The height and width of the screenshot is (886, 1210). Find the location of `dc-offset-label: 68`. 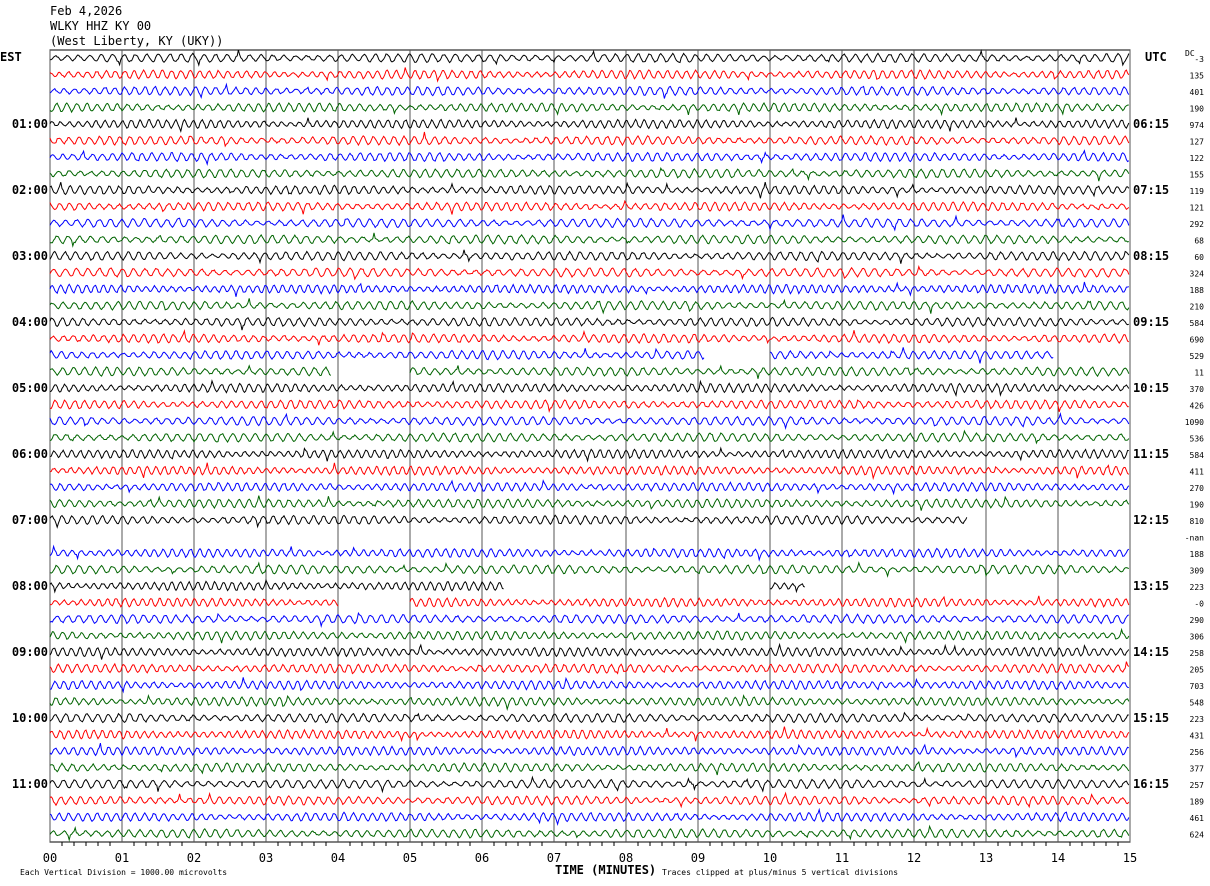

dc-offset-label: 68 is located at coordinates (1199, 241).